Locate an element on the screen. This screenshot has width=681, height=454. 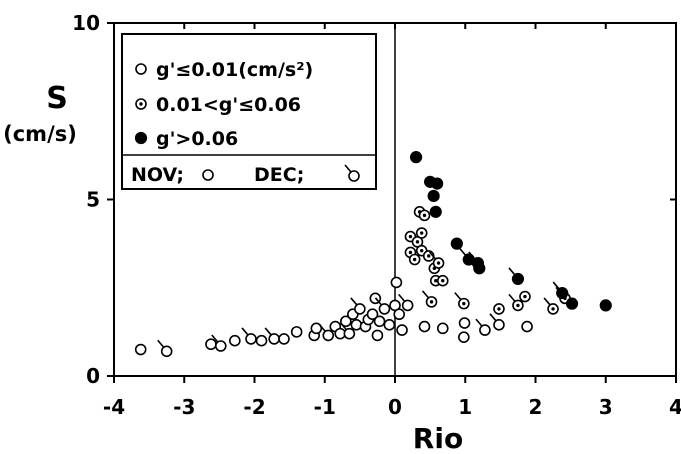
legend-month-marker is located at coordinates (208, 175).